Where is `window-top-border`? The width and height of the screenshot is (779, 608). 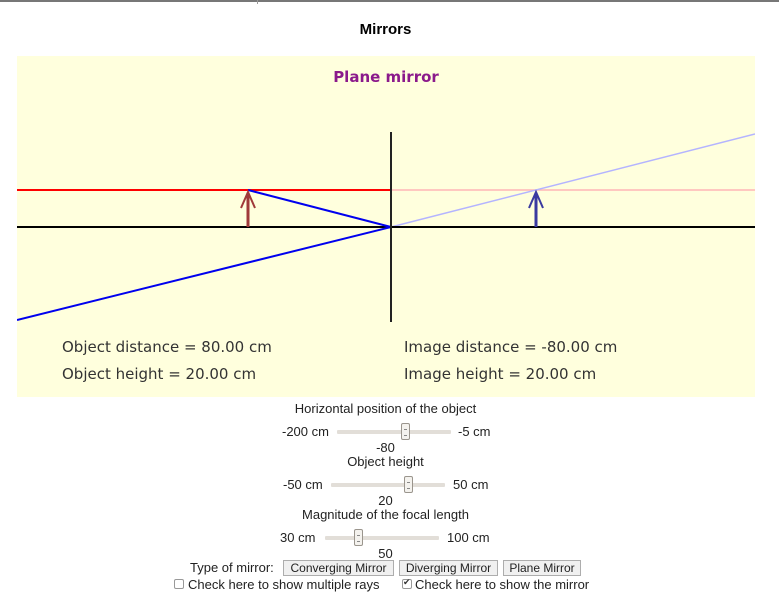
window-top-border is located at coordinates (389, 1).